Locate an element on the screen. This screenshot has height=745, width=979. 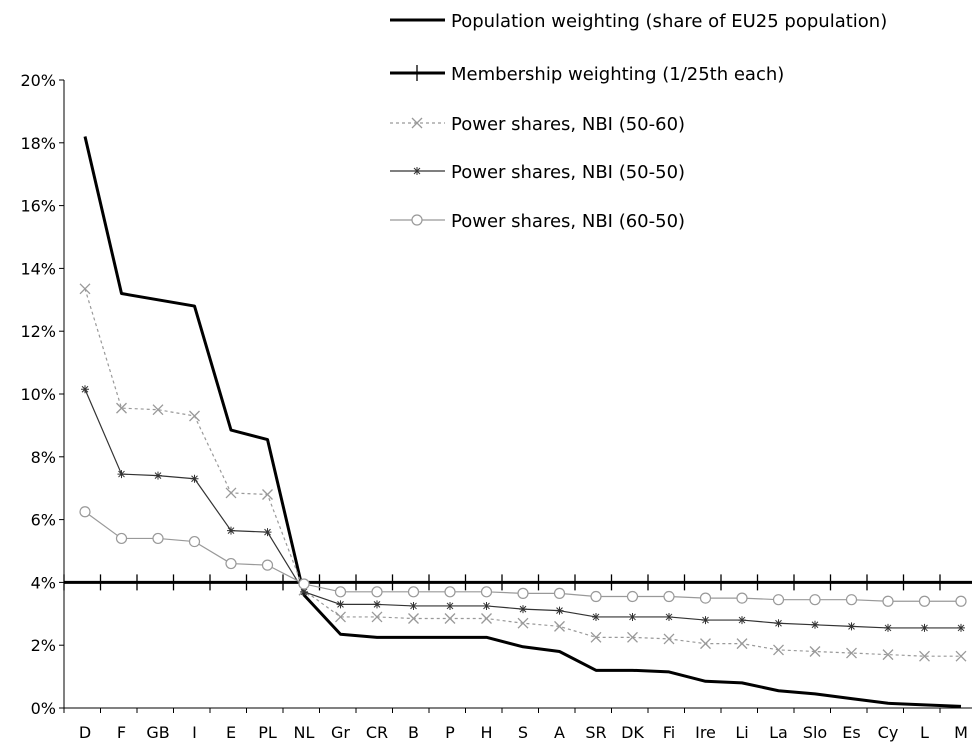
x-tick-label: P is located at coordinates (450, 732).